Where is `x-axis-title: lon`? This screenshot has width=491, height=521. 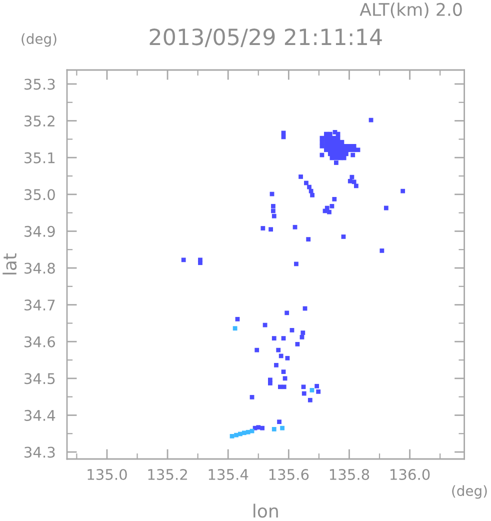 x-axis-title: lon is located at coordinates (266, 511).